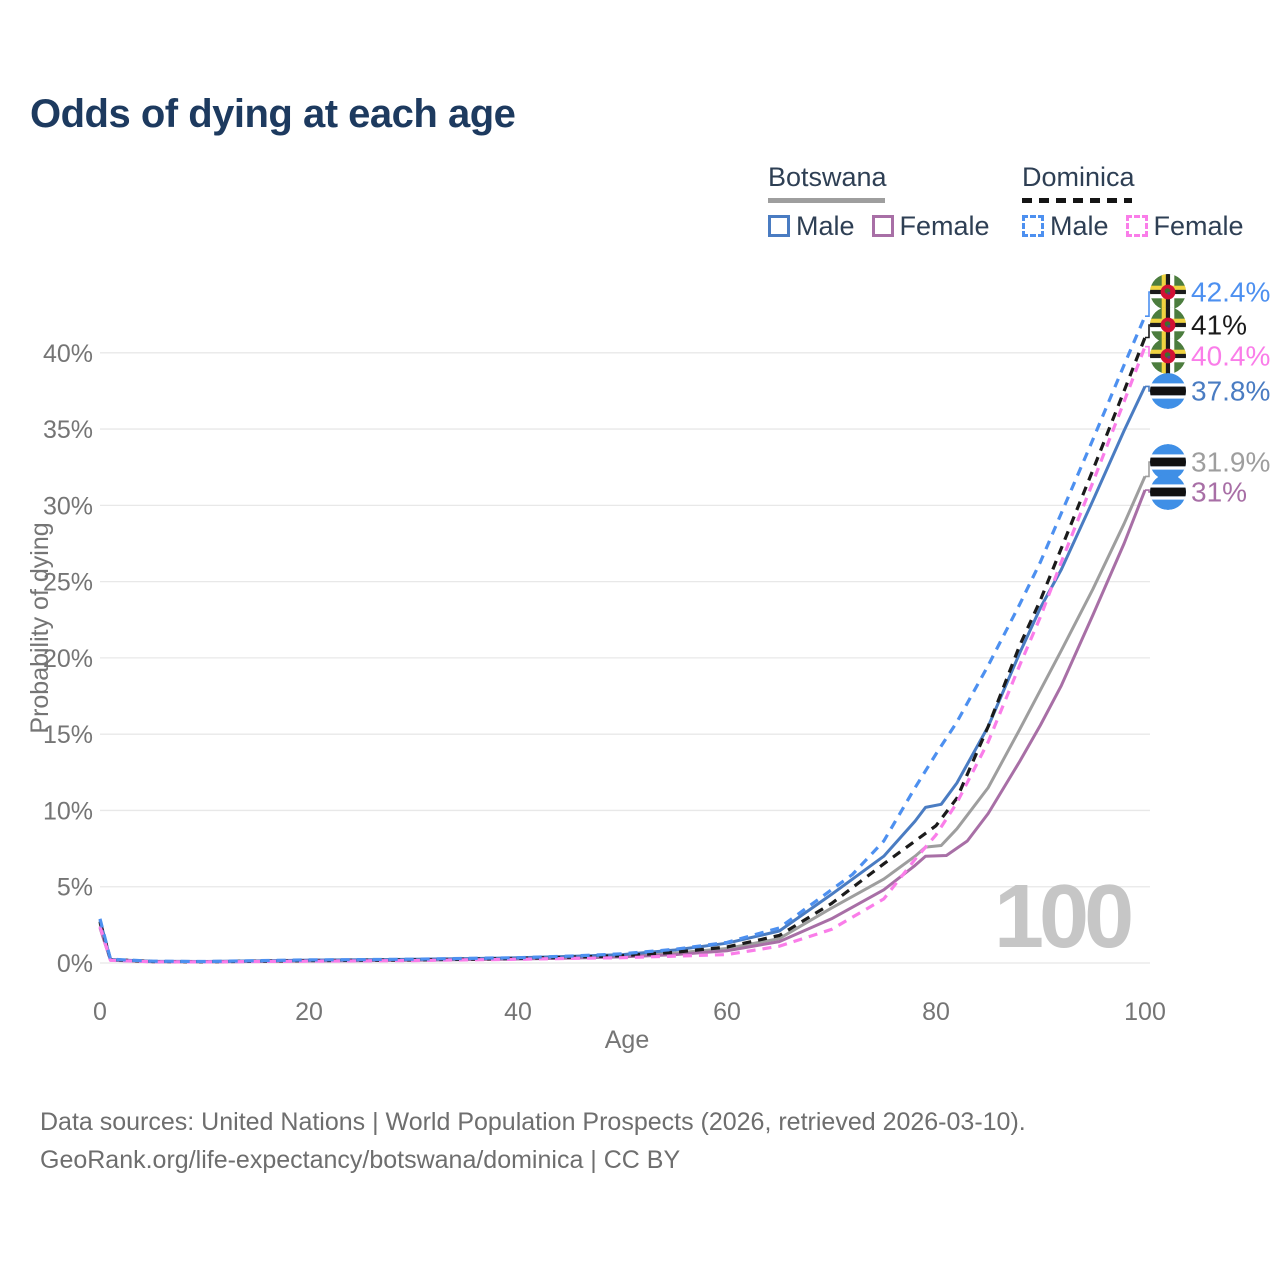 The image size is (1280, 1280). What do you see at coordinates (1230, 462) in the screenshot?
I see `end-label-botswana-both: 31.9%` at bounding box center [1230, 462].